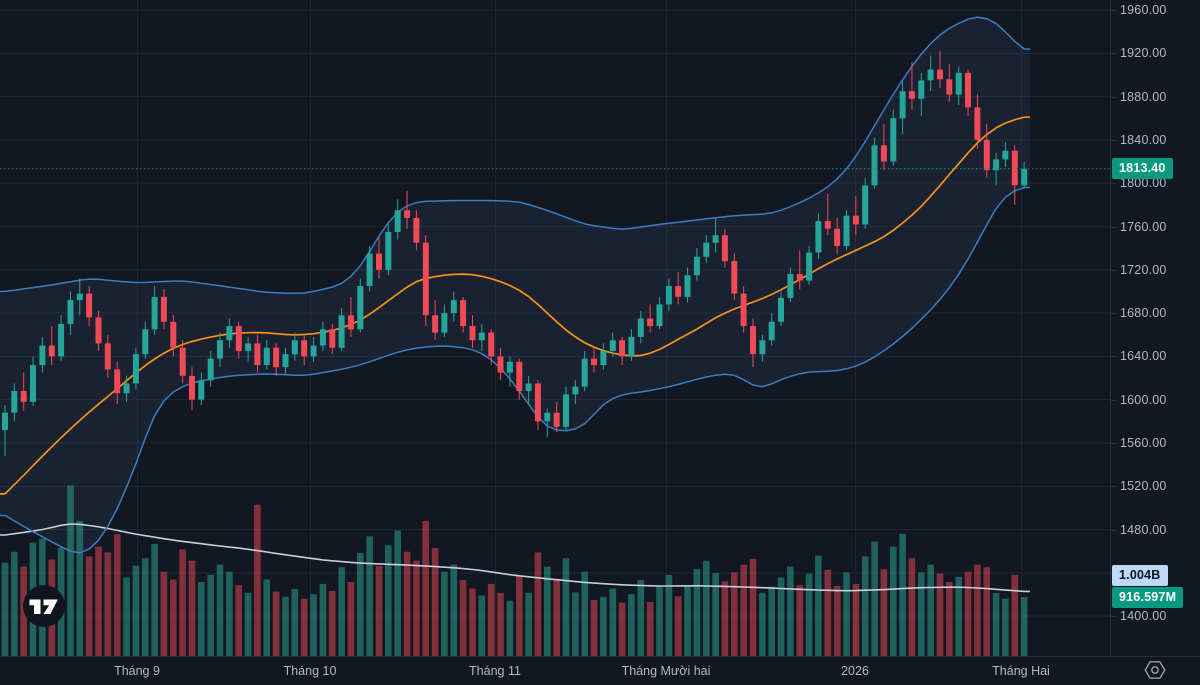 The height and width of the screenshot is (685, 1200). What do you see at coordinates (495, 671) in the screenshot?
I see `time-axis-label: Tháng 11` at bounding box center [495, 671].